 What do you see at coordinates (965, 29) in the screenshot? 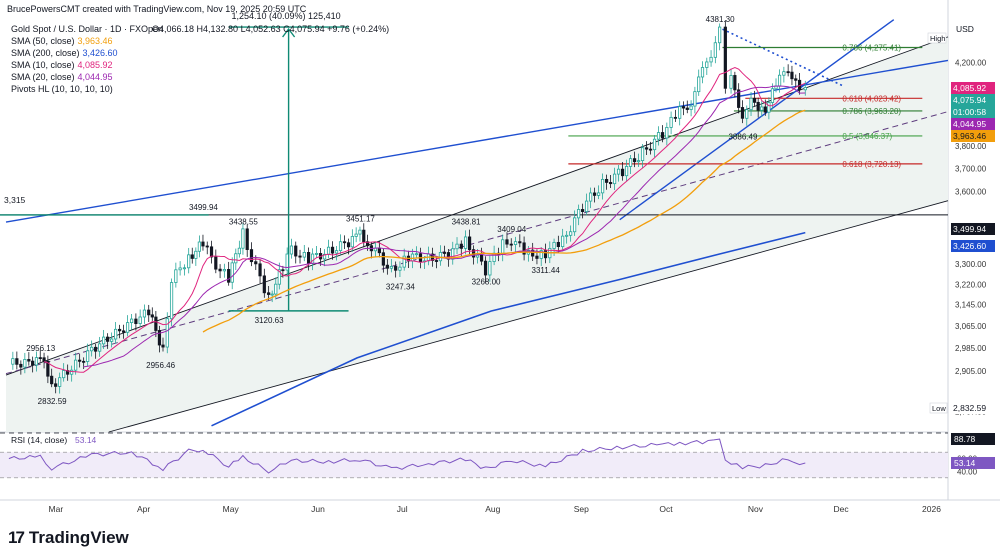
I see `price-unit-label: USD` at bounding box center [965, 29].